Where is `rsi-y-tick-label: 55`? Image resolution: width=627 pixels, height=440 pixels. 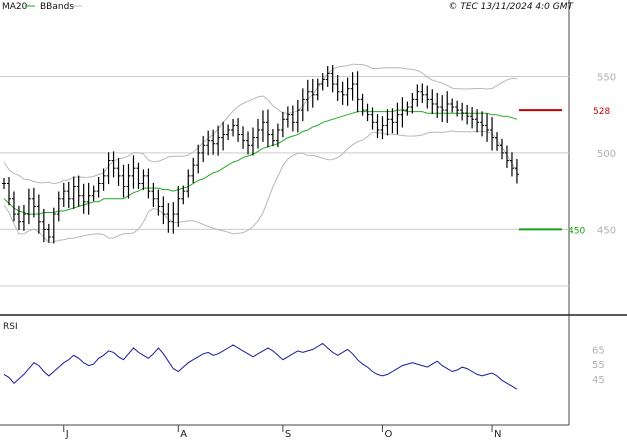
rsi-y-tick-label: 55 is located at coordinates (598, 365).